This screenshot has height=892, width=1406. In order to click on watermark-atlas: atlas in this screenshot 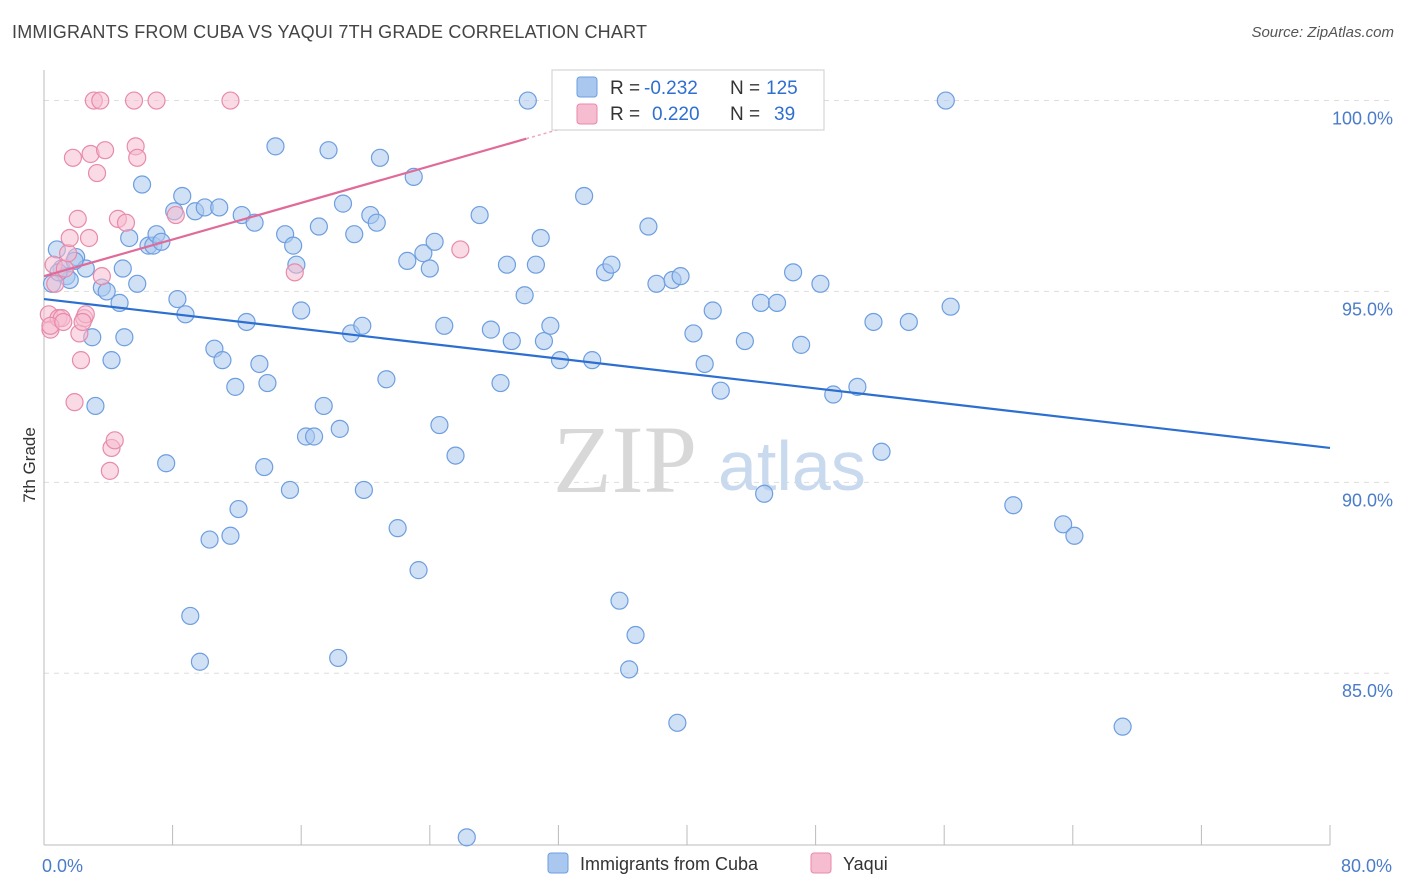, I will do `click(792, 466)`.